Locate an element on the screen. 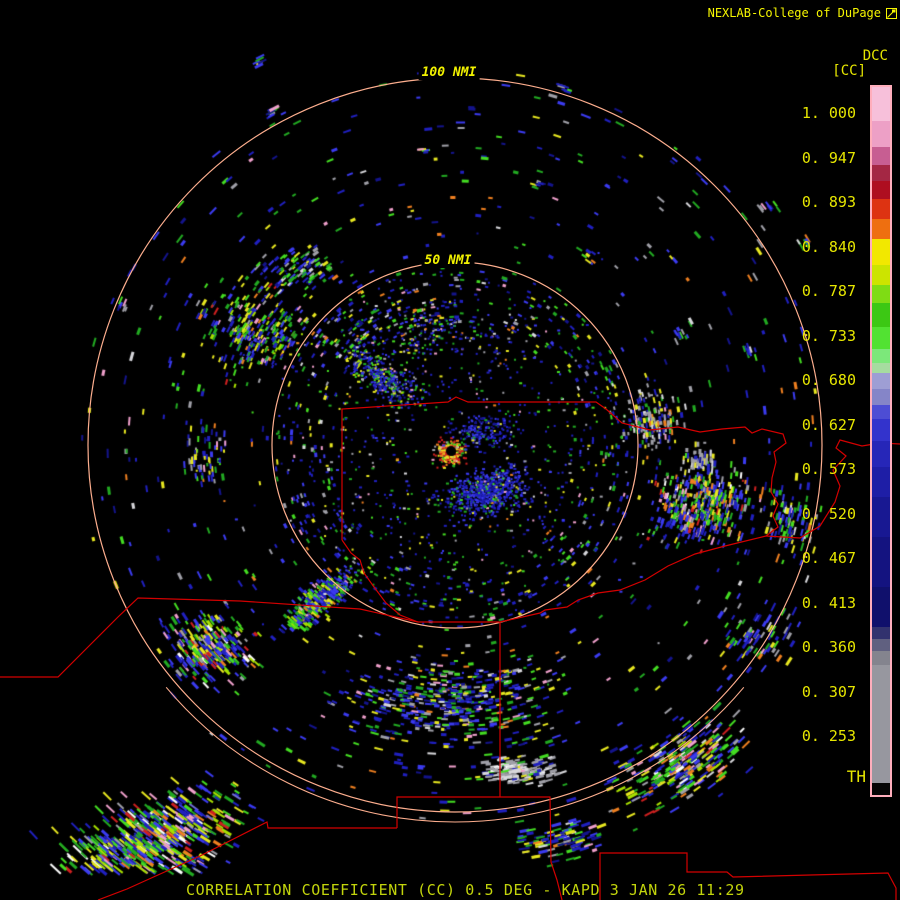  header: NEXLAB-College of DuPage is located at coordinates (802, 13).